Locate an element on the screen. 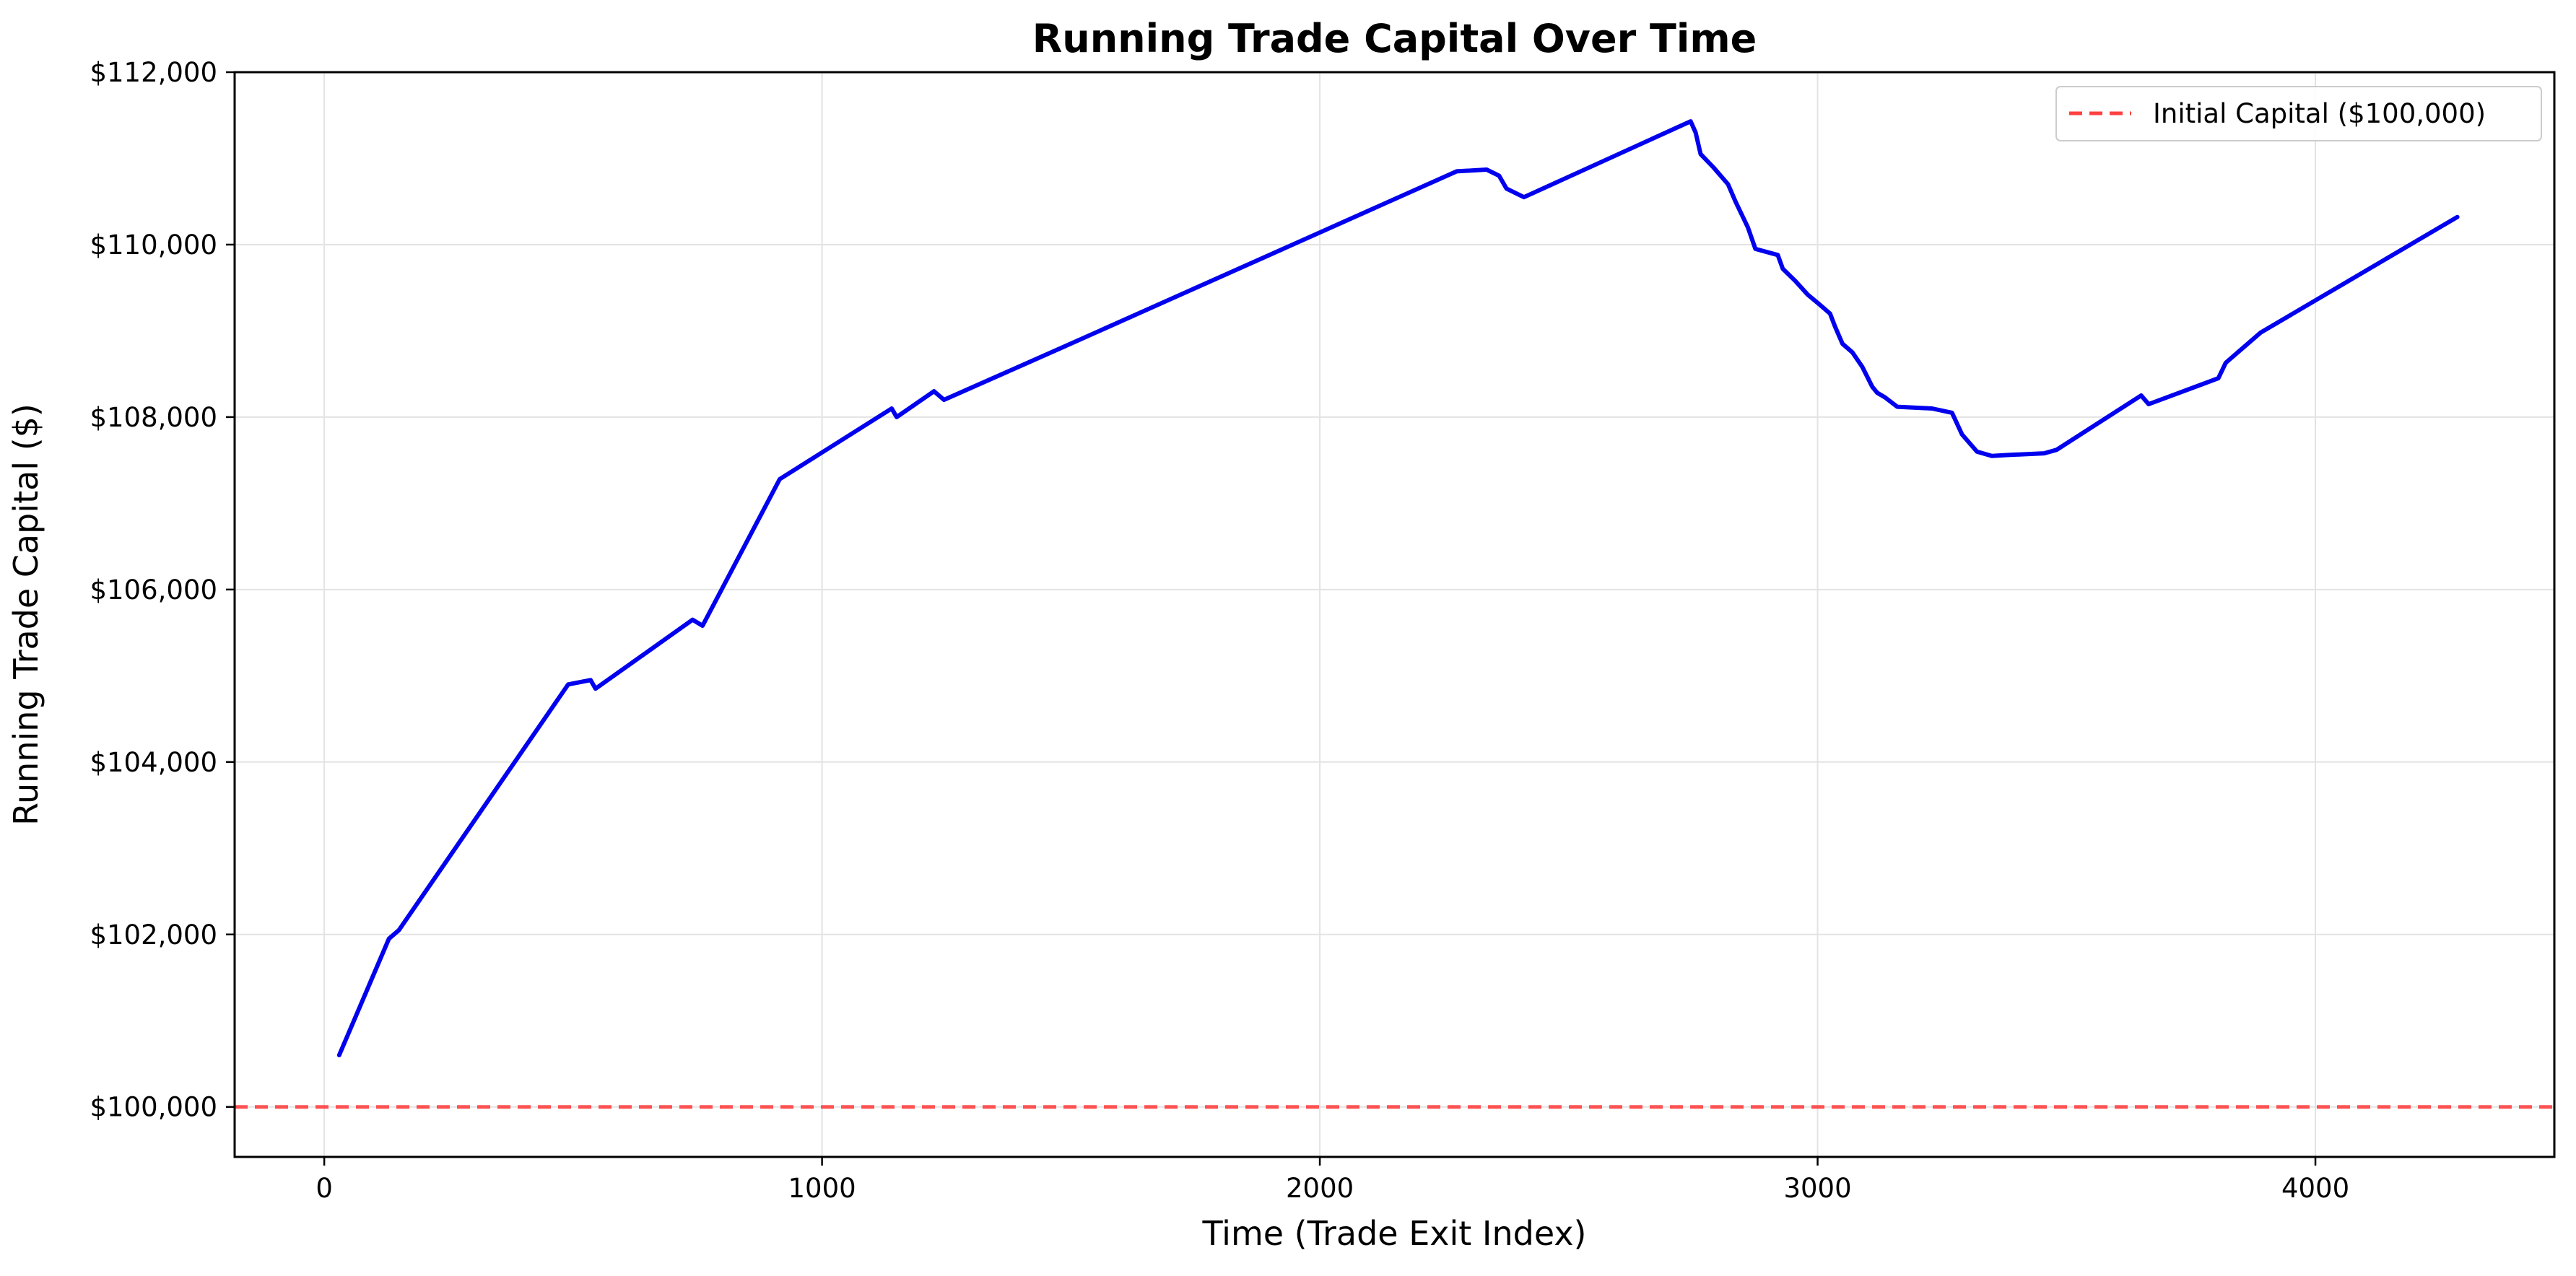  y-tick-label: $110,000 is located at coordinates (153, 245).